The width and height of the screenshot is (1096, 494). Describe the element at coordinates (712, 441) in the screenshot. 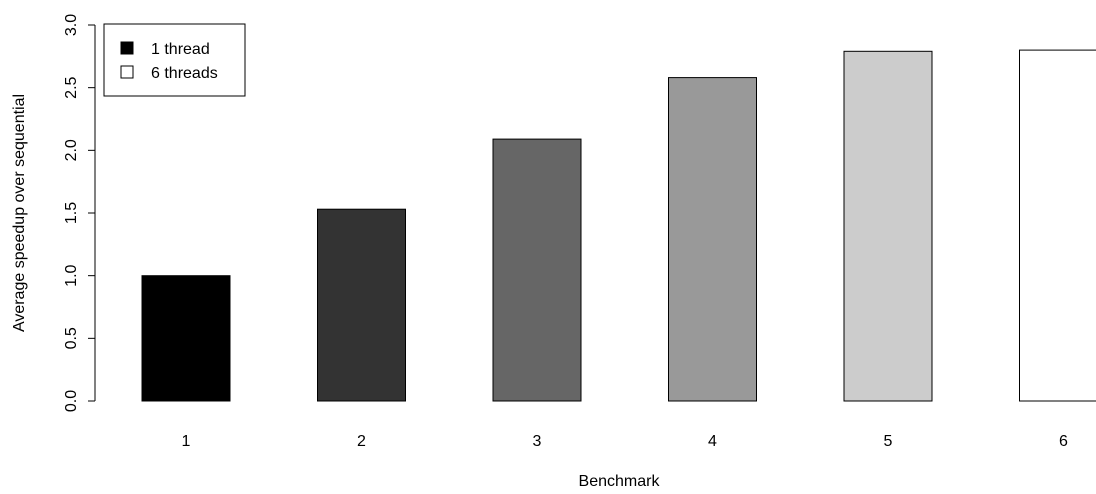

I see `x-tick-label: 4` at that location.